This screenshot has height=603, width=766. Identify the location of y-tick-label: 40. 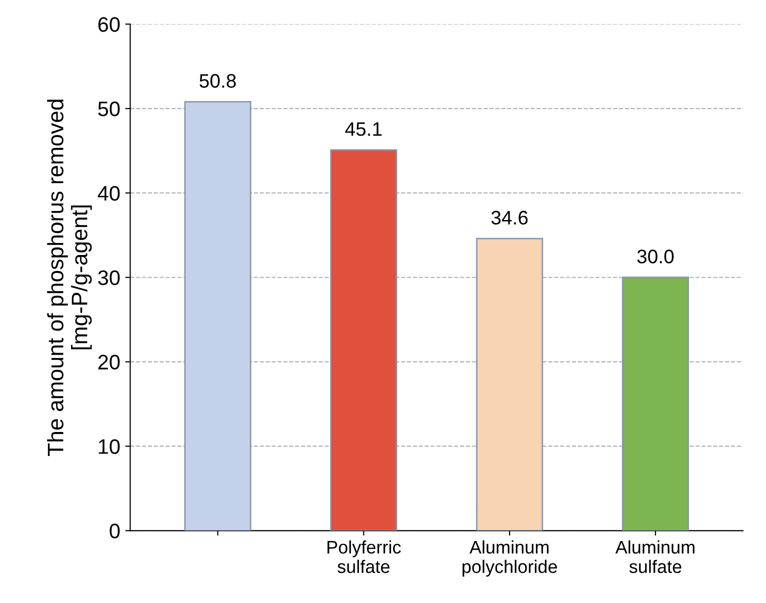
(109, 193).